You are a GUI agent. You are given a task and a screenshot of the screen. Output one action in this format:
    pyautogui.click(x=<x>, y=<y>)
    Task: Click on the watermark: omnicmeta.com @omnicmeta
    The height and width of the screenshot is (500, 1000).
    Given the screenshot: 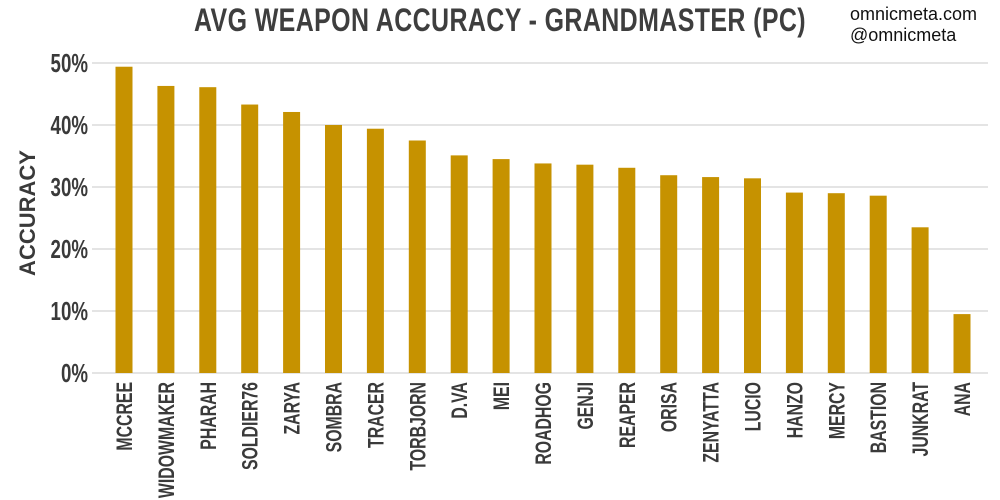 What is the action you would take?
    pyautogui.click(x=913, y=25)
    